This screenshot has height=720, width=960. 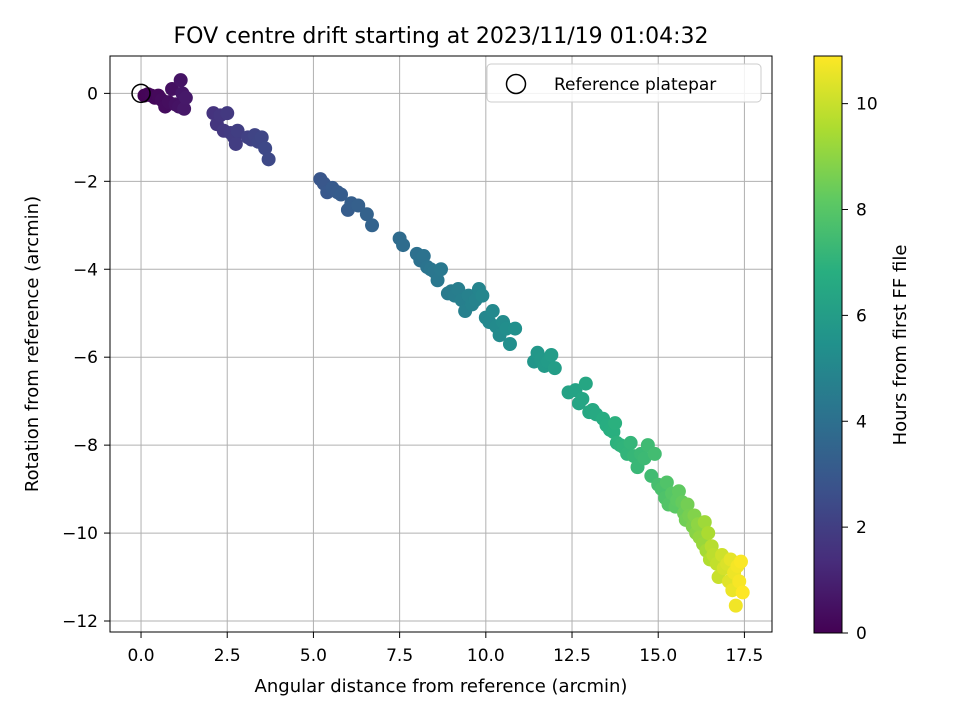 I want to click on y-tick-label: −4, so click(x=85, y=270).